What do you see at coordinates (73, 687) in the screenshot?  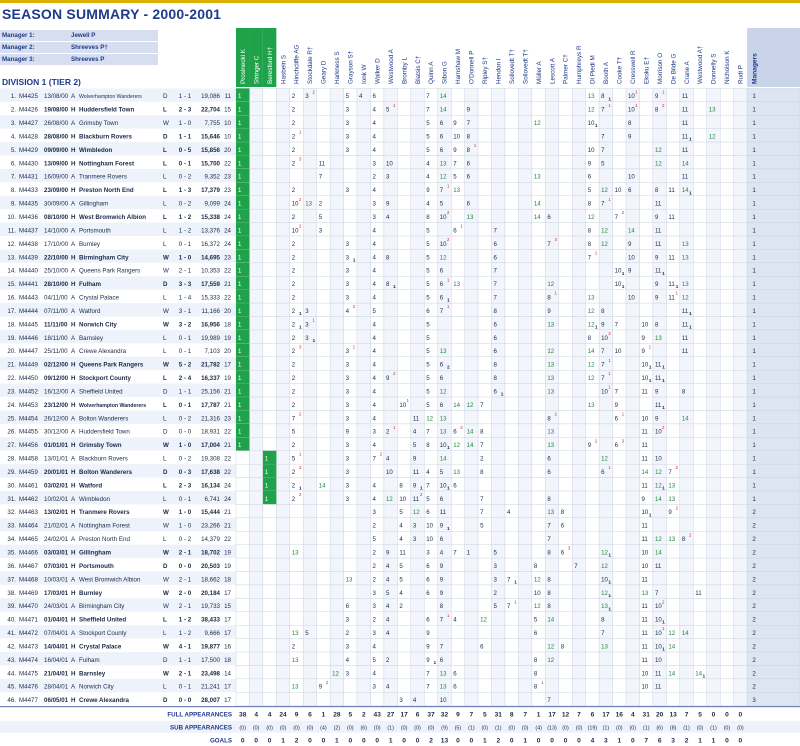 I see `home-away: A` at bounding box center [73, 687].